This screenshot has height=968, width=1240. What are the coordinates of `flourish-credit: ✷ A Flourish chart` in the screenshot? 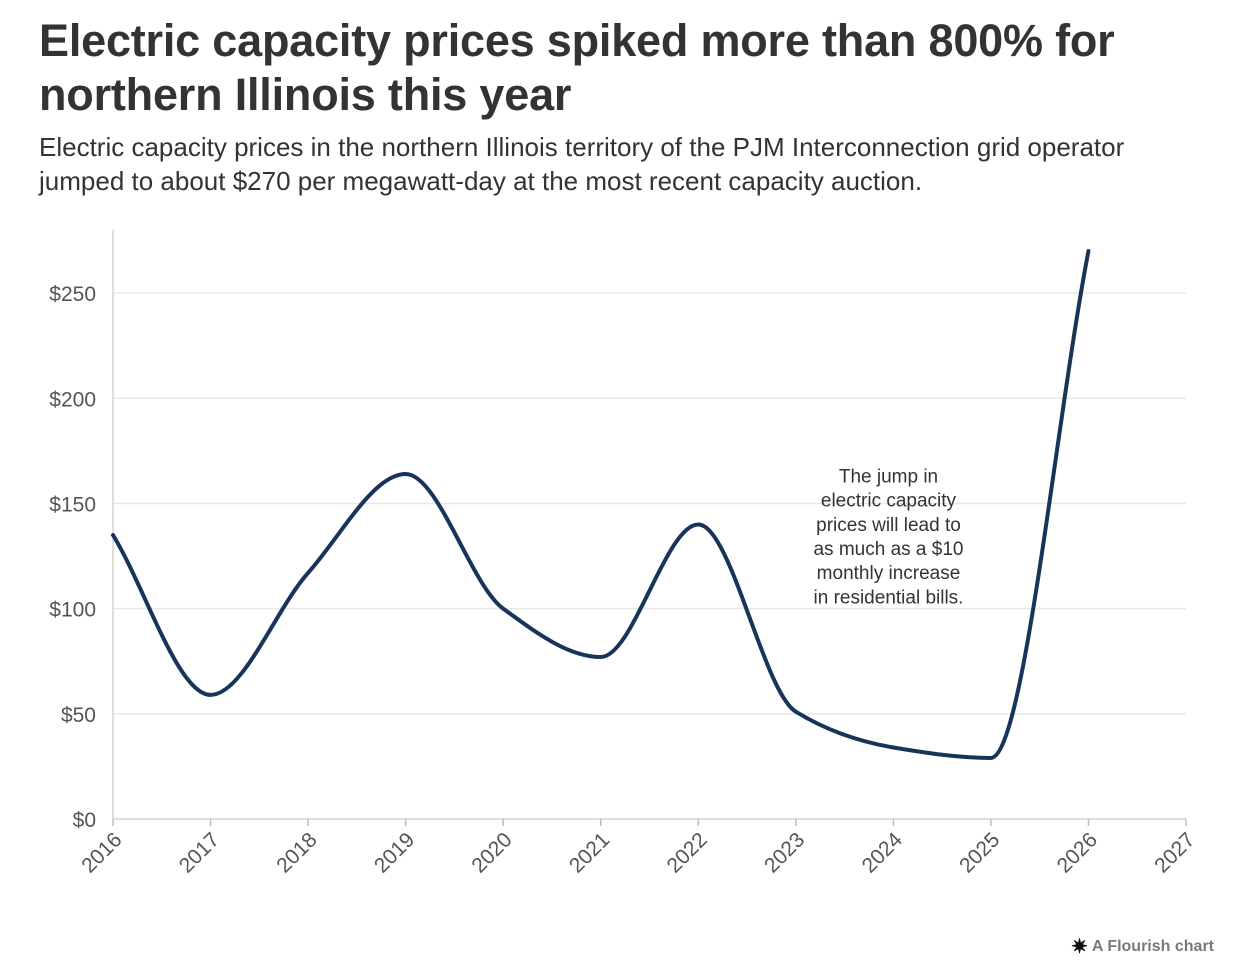 It's located at (1142, 947).